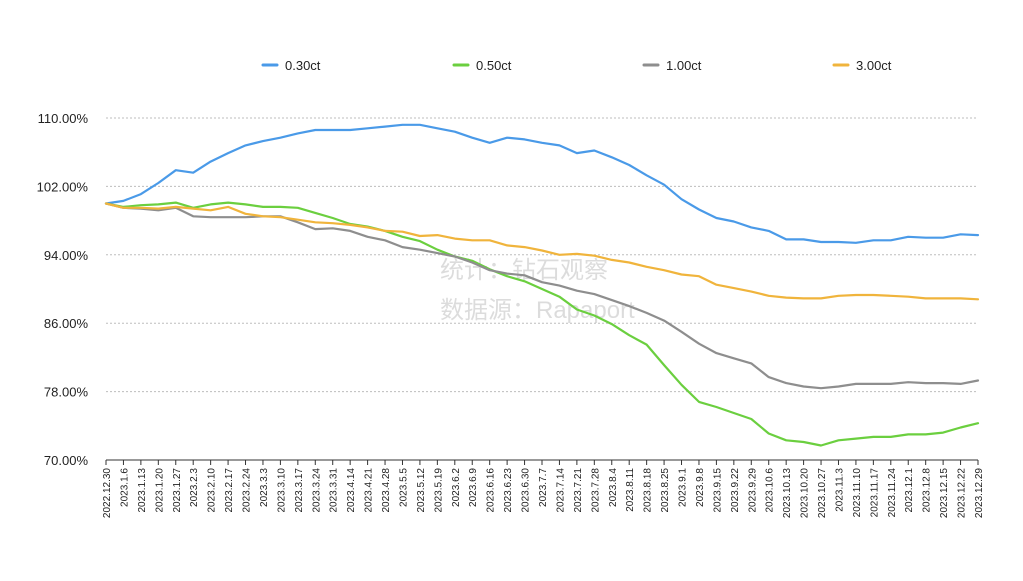  Describe the element at coordinates (334, 490) in the screenshot. I see `x-tick-label: 2023.3.31` at that location.